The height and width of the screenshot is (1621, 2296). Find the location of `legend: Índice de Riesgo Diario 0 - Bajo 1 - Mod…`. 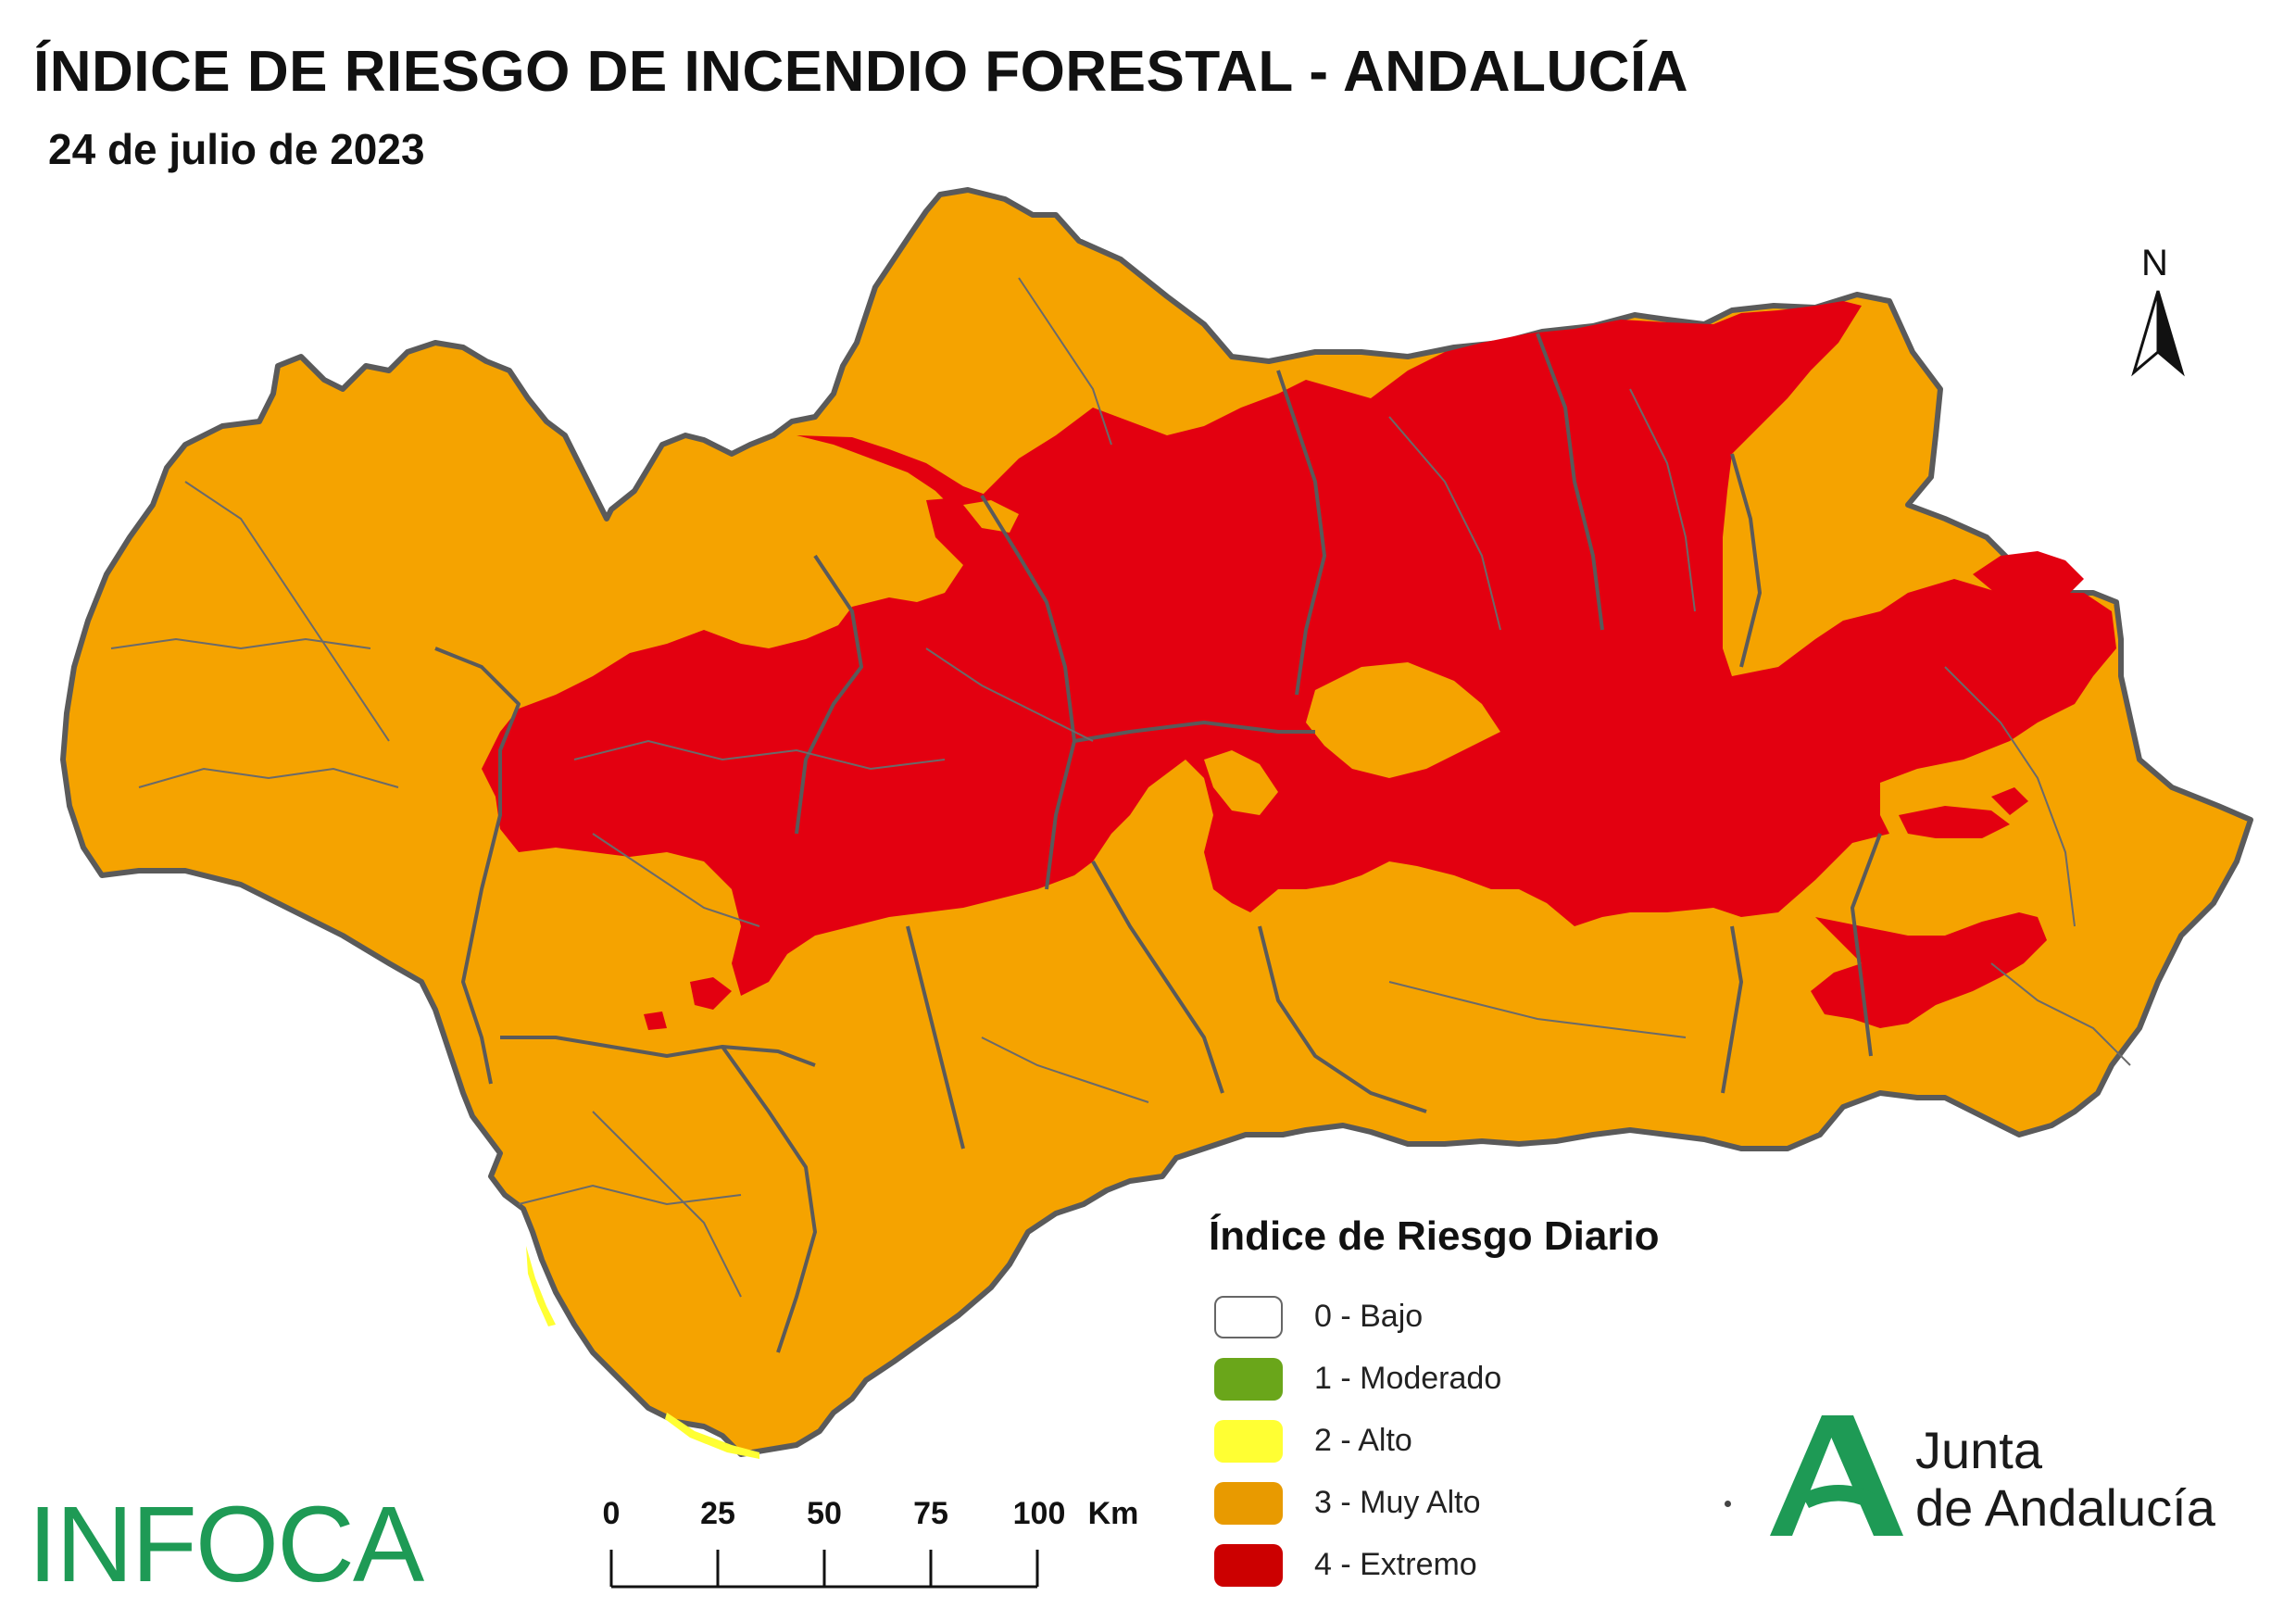

legend: Índice de Riesgo Diario 0 - Bajo 1 - Mod… is located at coordinates (1505, 1404).